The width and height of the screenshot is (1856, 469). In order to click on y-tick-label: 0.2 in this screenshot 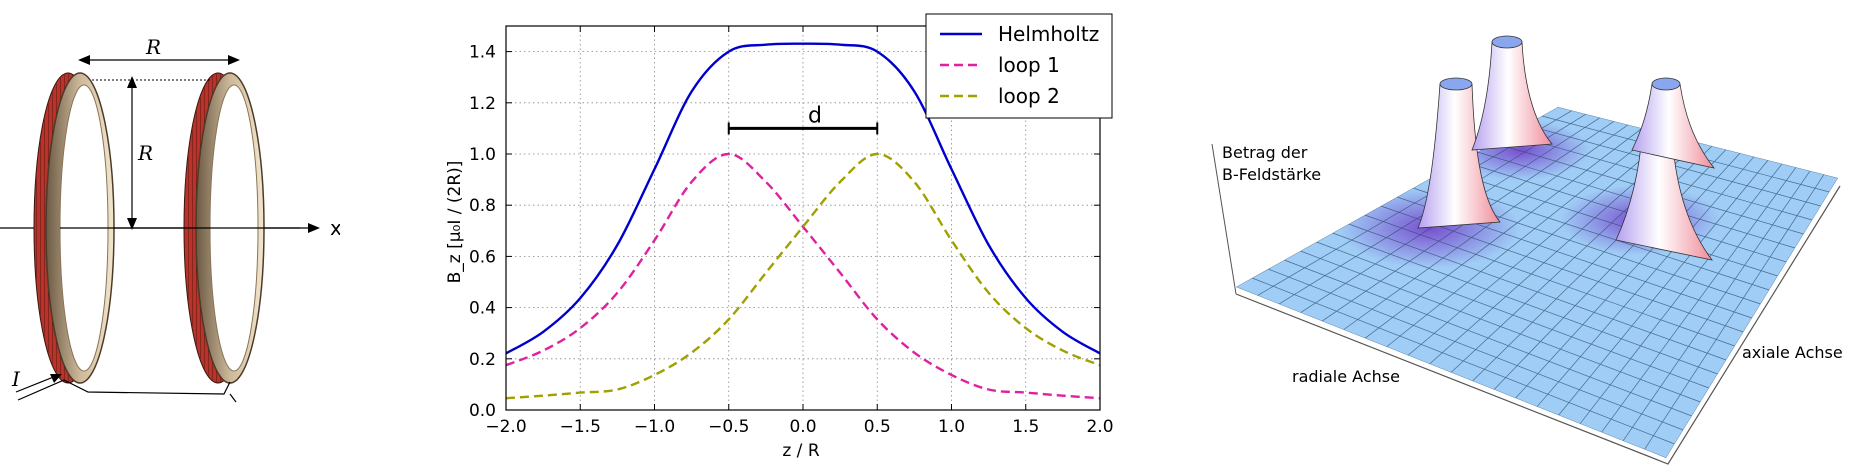, I will do `click(482, 360)`.